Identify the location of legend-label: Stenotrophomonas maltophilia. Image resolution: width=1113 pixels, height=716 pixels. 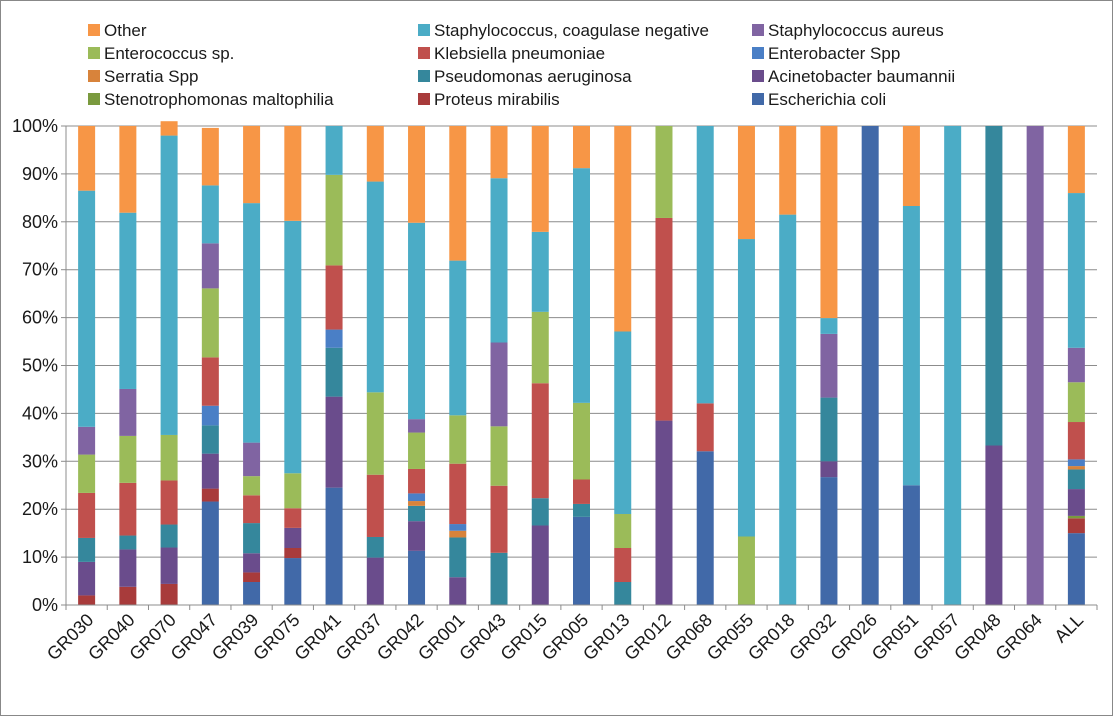
(219, 99).